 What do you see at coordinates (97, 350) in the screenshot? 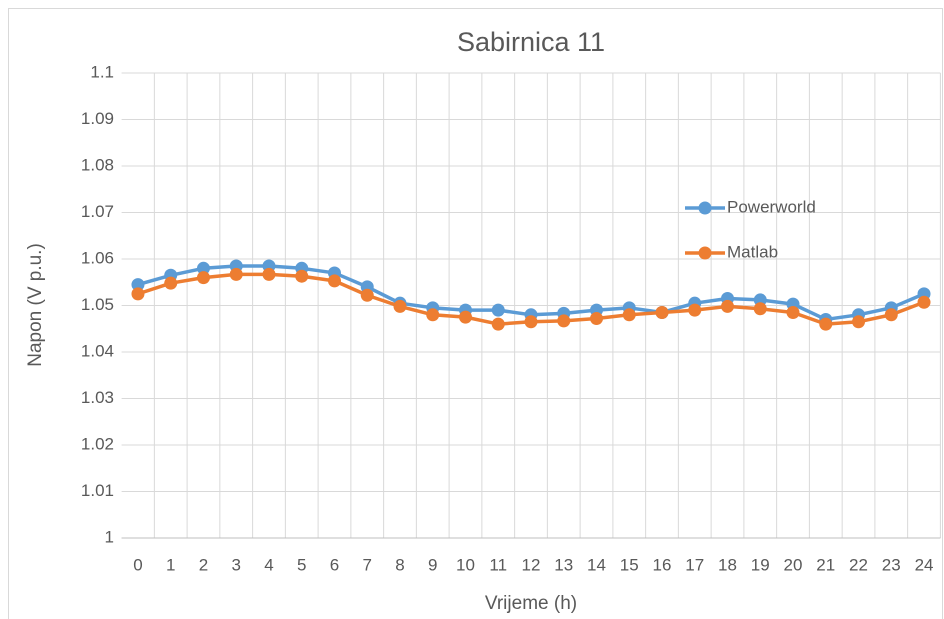
I see `y-tick-label: 1.04` at bounding box center [97, 350].